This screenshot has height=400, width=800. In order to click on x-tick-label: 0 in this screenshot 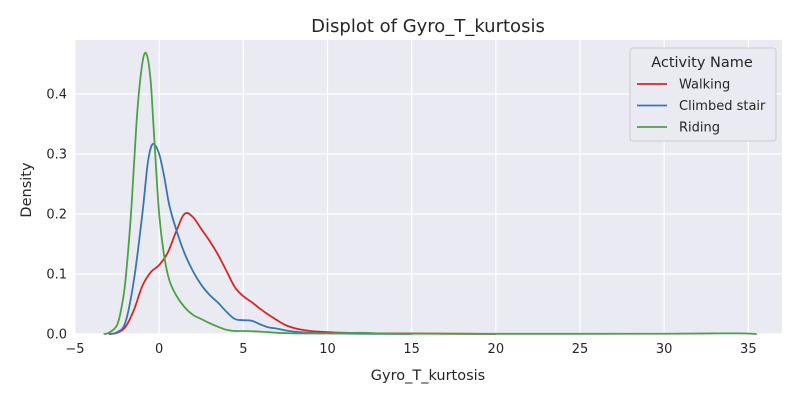, I will do `click(159, 349)`.